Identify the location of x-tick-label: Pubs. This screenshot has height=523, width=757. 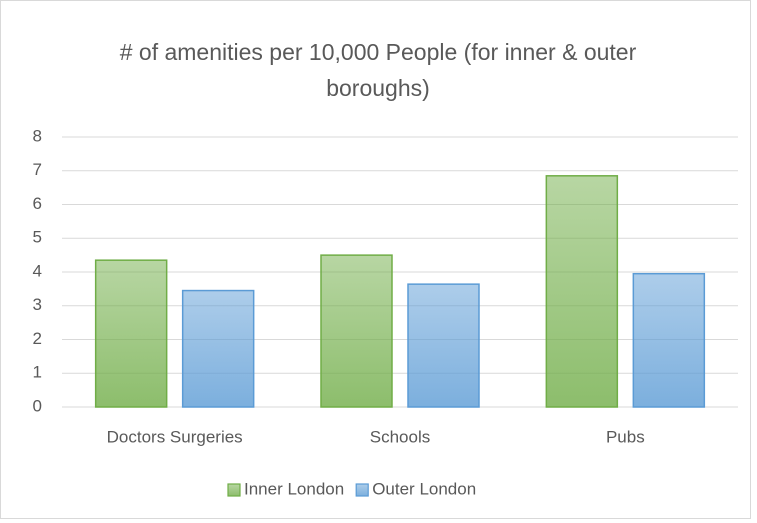
(625, 436).